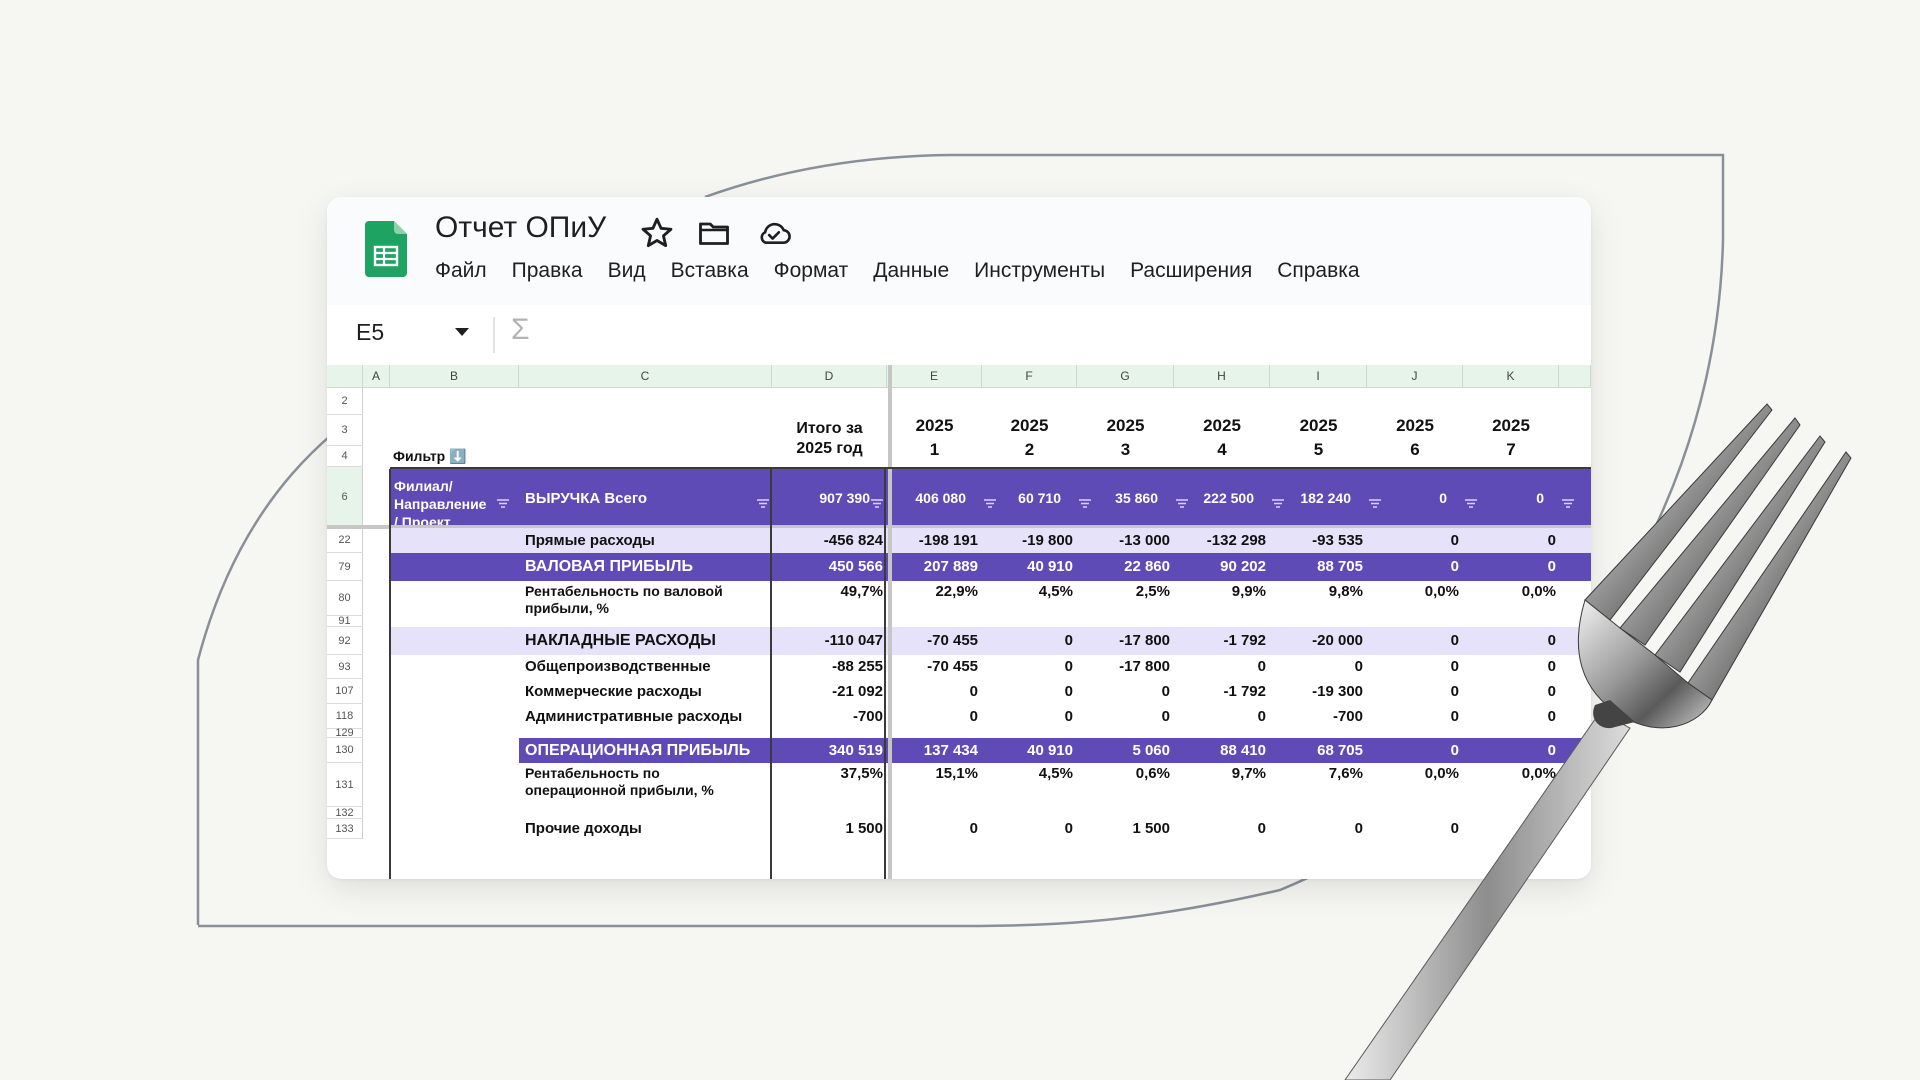 This screenshot has height=1080, width=1920. Describe the element at coordinates (1152, 591) in the screenshot. I see `row-value: 2,5%` at that location.